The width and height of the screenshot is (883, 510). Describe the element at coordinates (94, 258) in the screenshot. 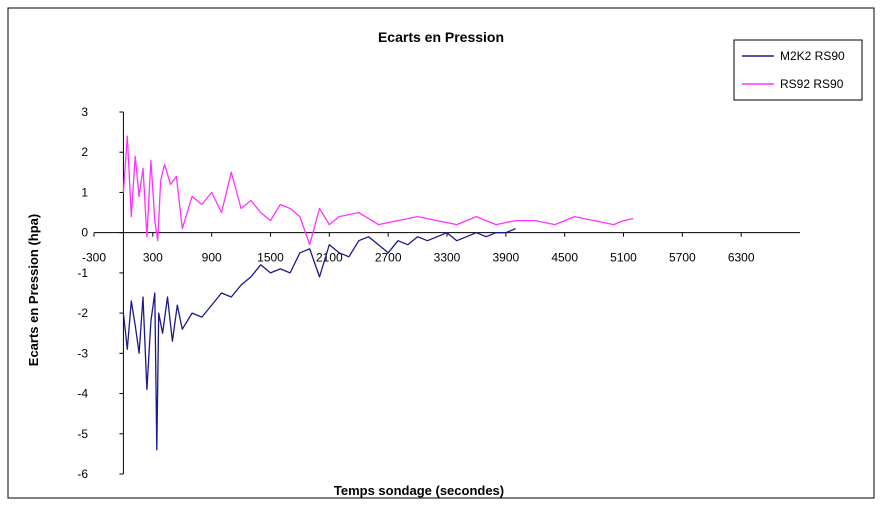

I see `x-tick-label: -300` at that location.